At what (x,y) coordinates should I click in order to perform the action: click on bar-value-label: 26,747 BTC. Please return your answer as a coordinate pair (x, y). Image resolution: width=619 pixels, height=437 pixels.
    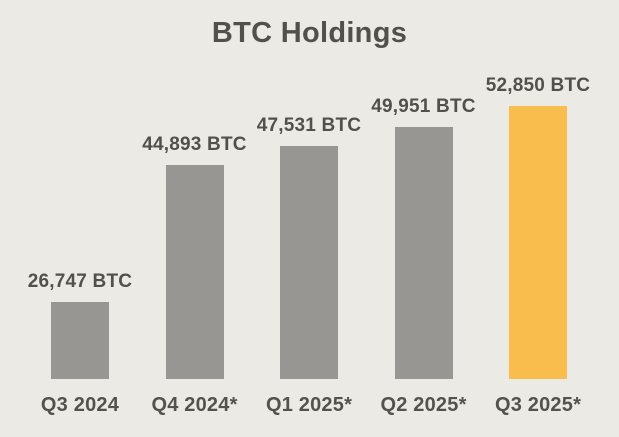
    Looking at the image, I should click on (80, 281).